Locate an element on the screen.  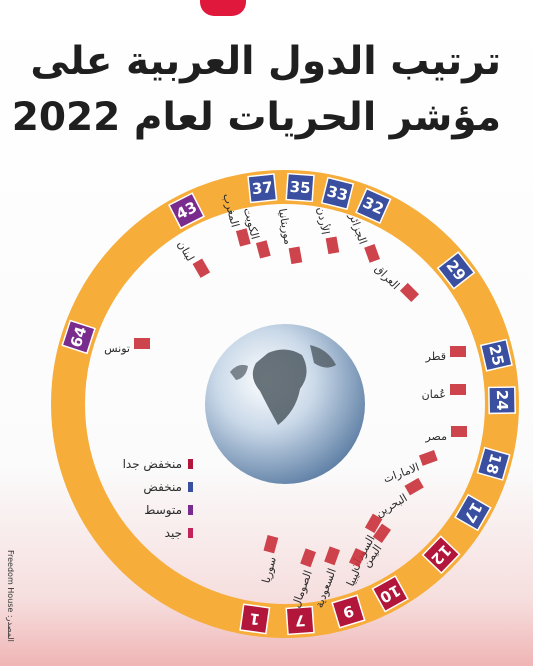
country-name: ليبيا is located at coordinates (353, 578).